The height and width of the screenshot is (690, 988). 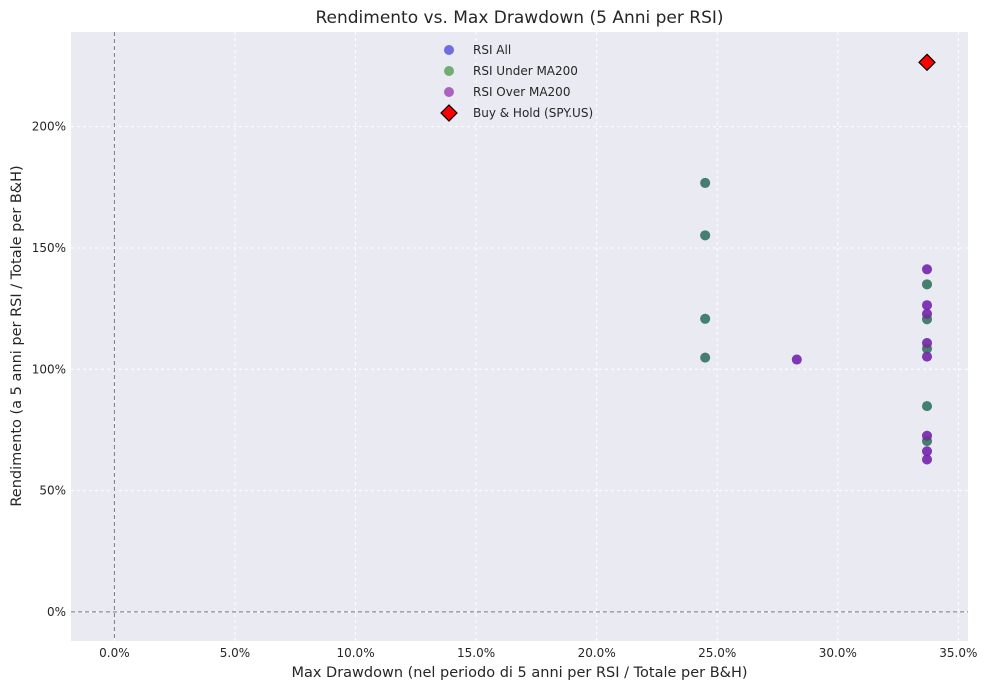 I want to click on y-tick-label: 50%, so click(x=52, y=491).